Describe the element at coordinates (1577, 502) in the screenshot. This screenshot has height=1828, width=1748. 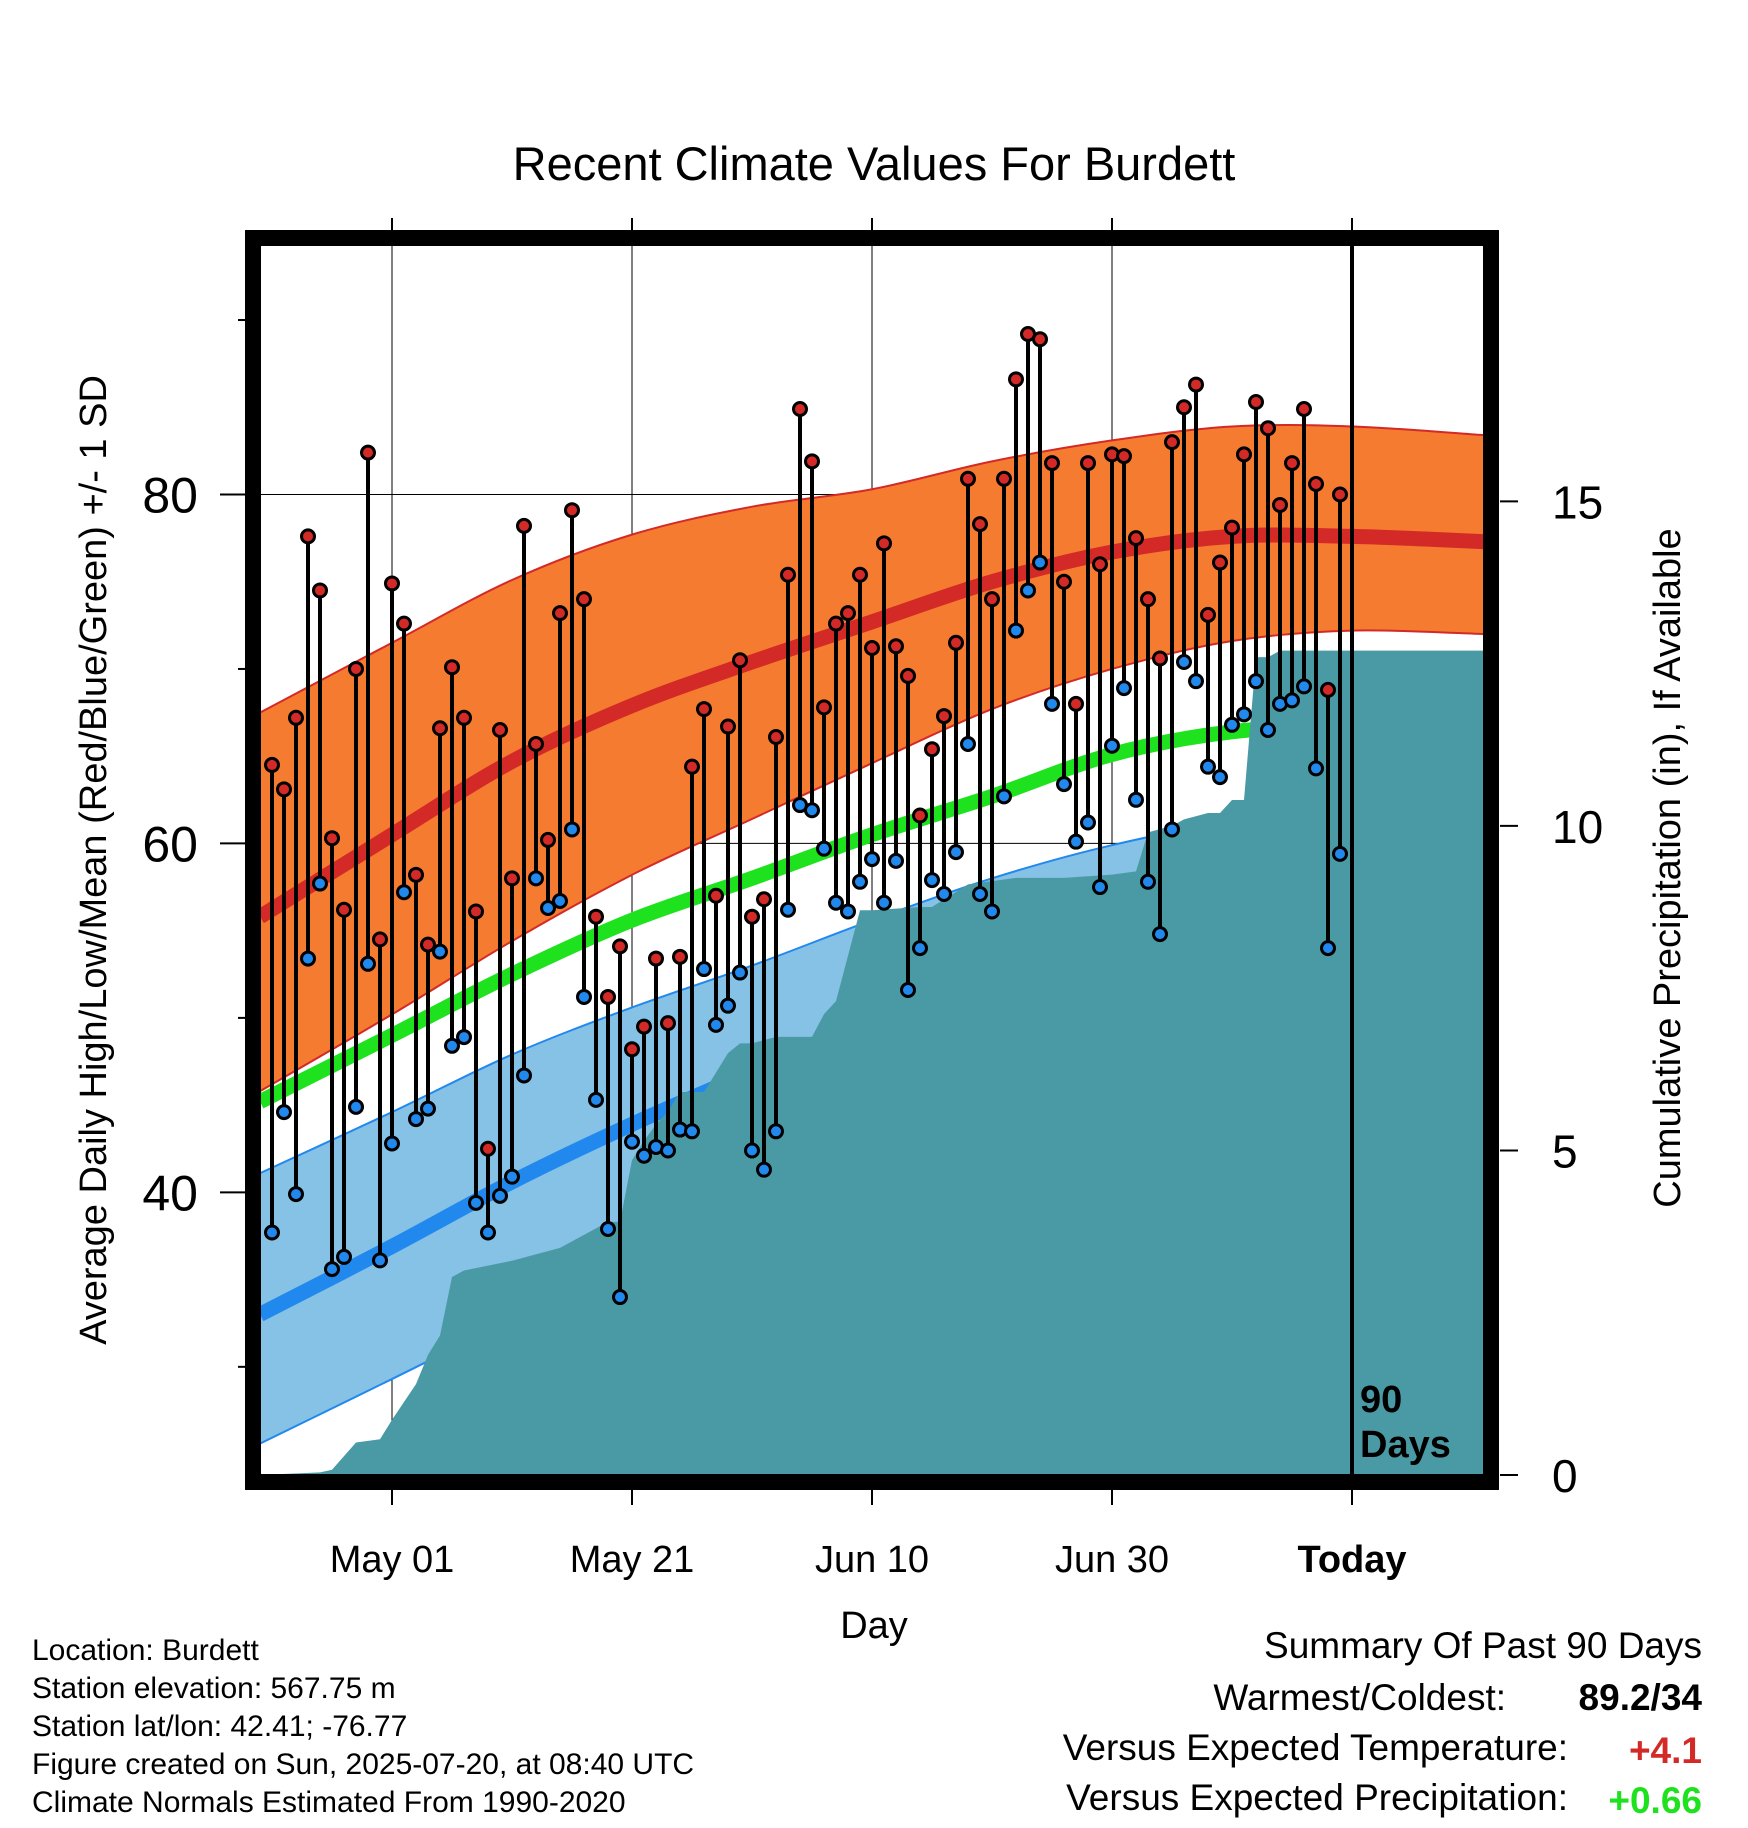
I see `y2-tick-label: 15` at that location.